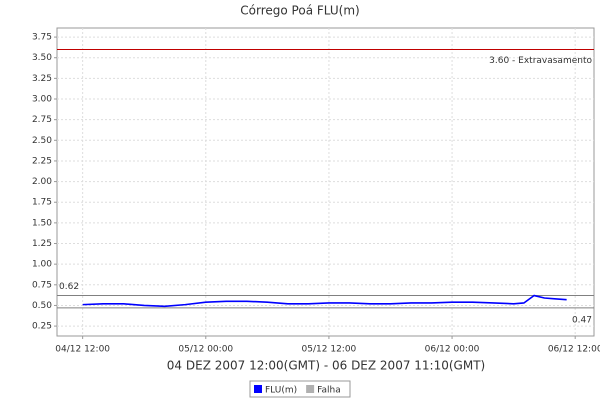 Image resolution: width=600 pixels, height=400 pixels. I want to click on y-tick-label: 3.25, so click(42, 79).